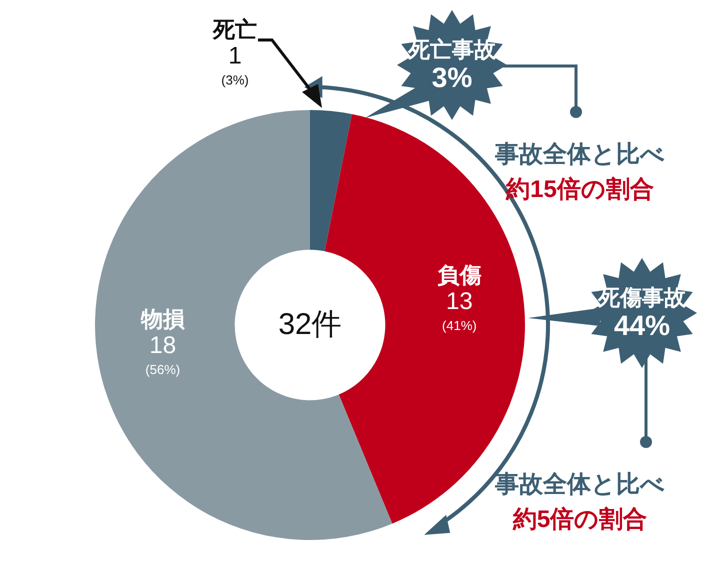  Describe the element at coordinates (162, 369) in the screenshot. I see `text: (56%)` at that location.